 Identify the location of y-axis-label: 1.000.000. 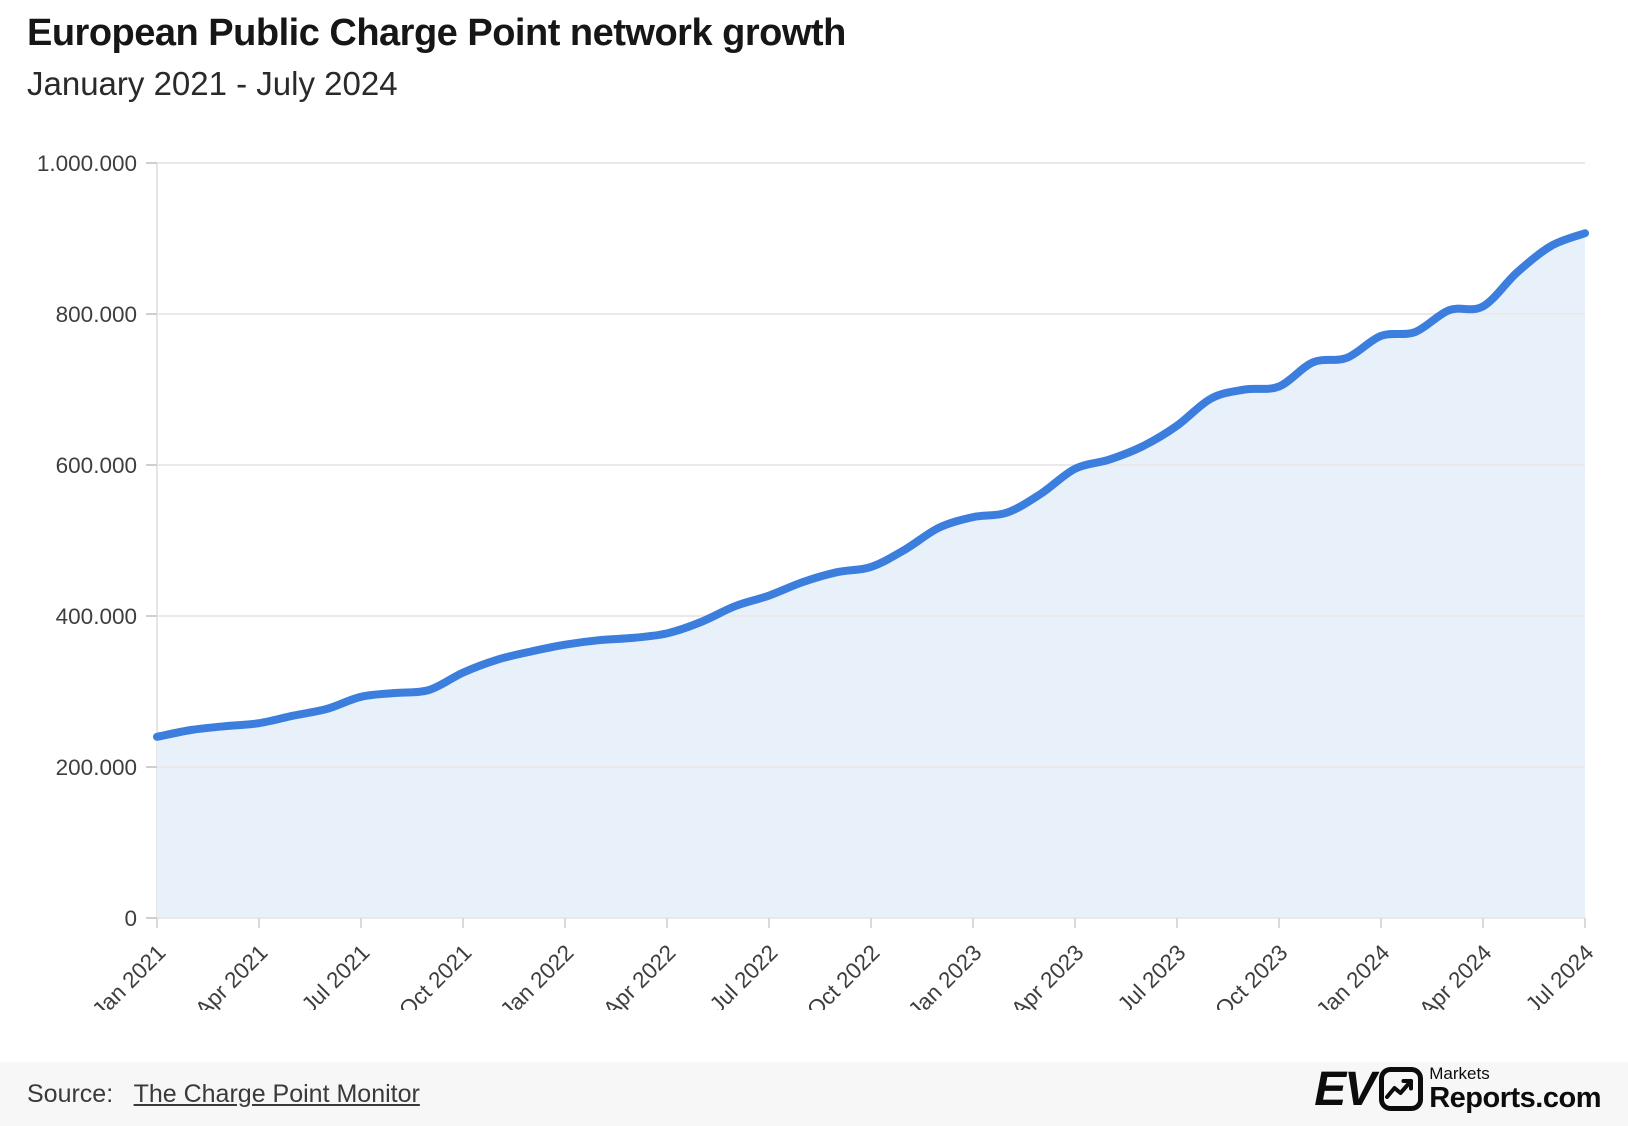
(87, 163).